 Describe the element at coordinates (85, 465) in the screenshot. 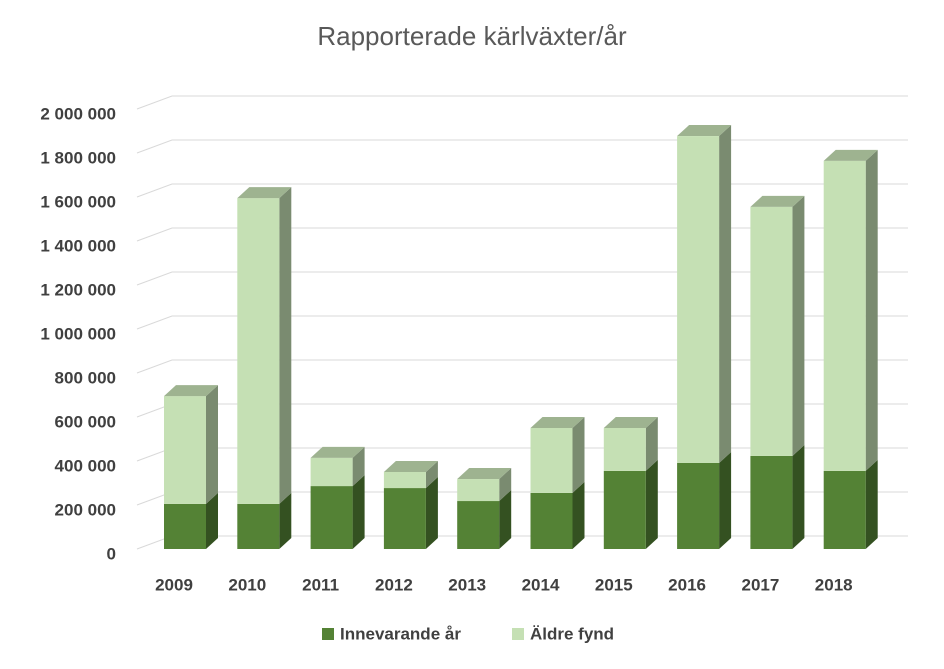

I see `y-tick-label: 400 000` at that location.